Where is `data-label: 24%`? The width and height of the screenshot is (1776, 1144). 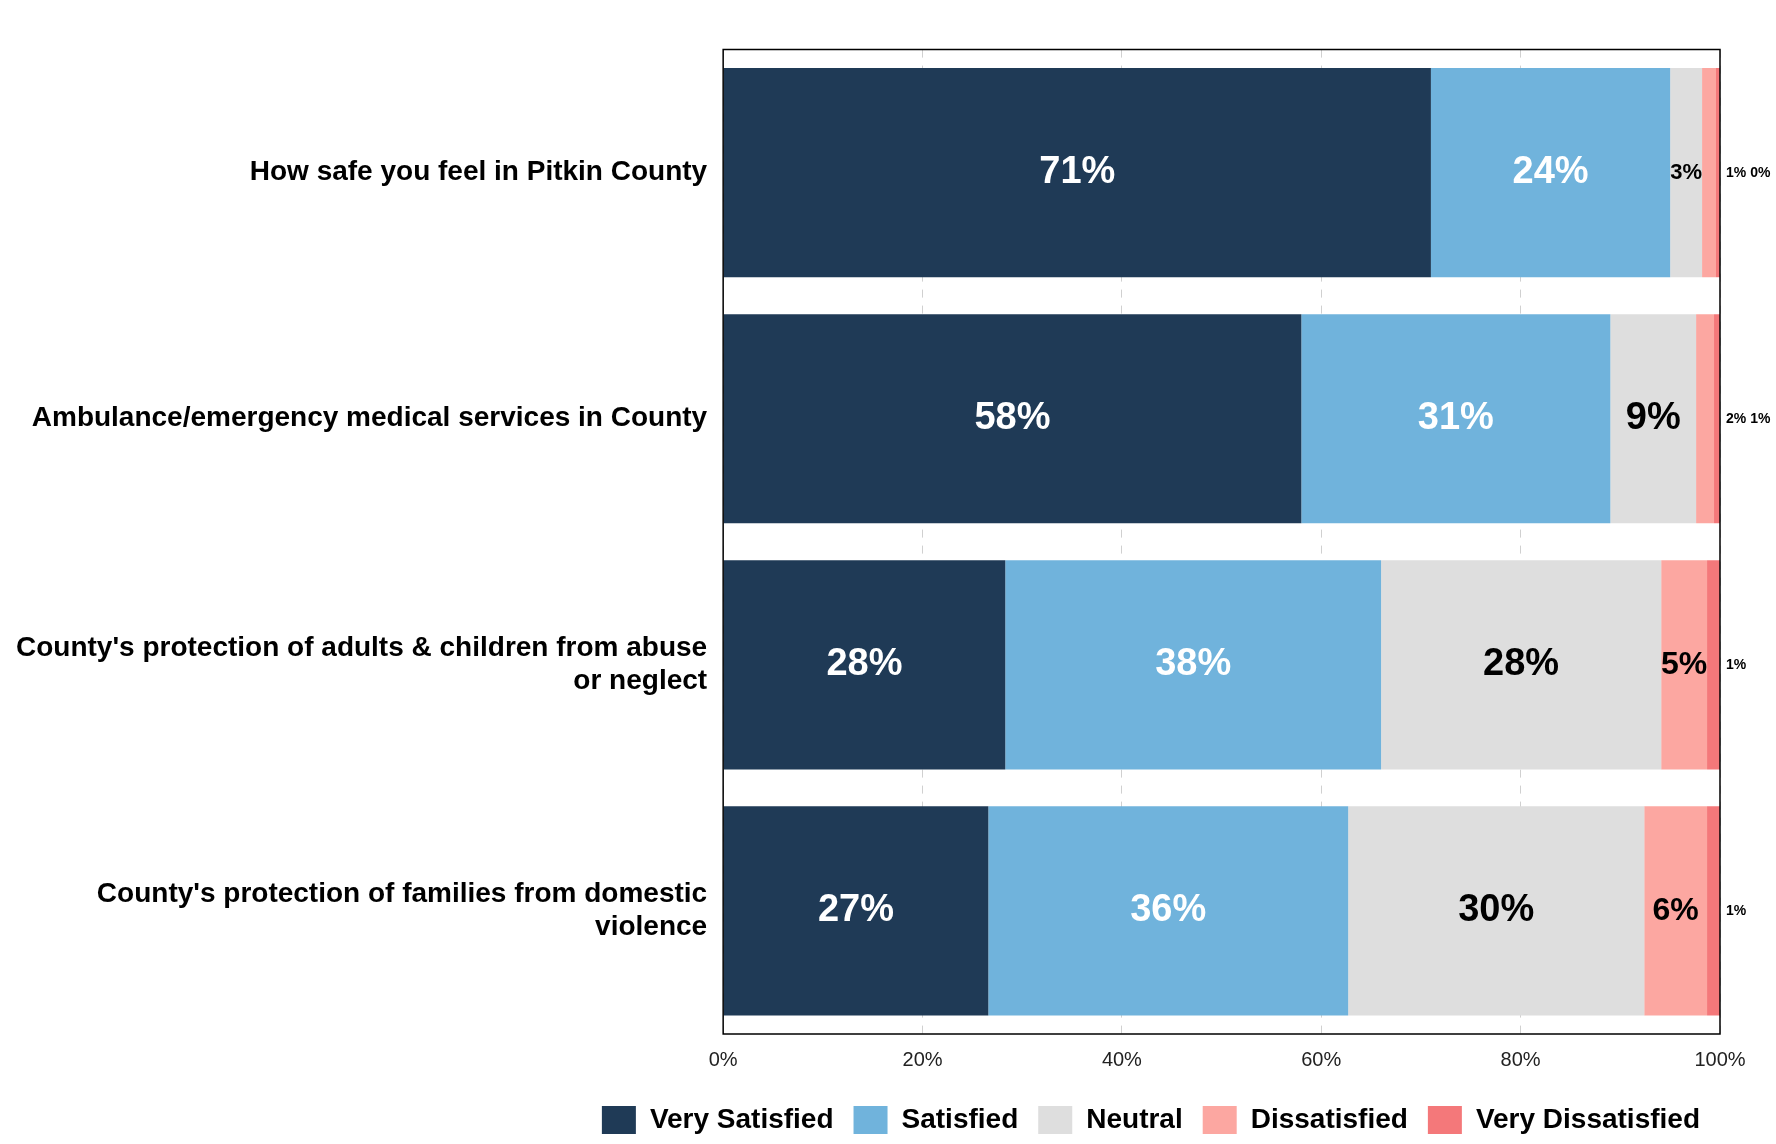
data-label: 24% is located at coordinates (1550, 170).